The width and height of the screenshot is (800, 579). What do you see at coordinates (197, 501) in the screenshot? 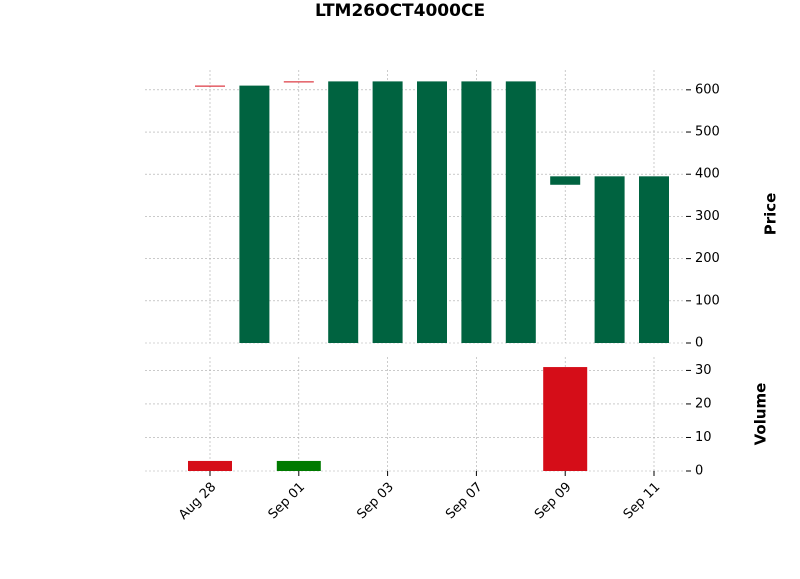
I see `x-tick-label: Aug 28` at bounding box center [197, 501].